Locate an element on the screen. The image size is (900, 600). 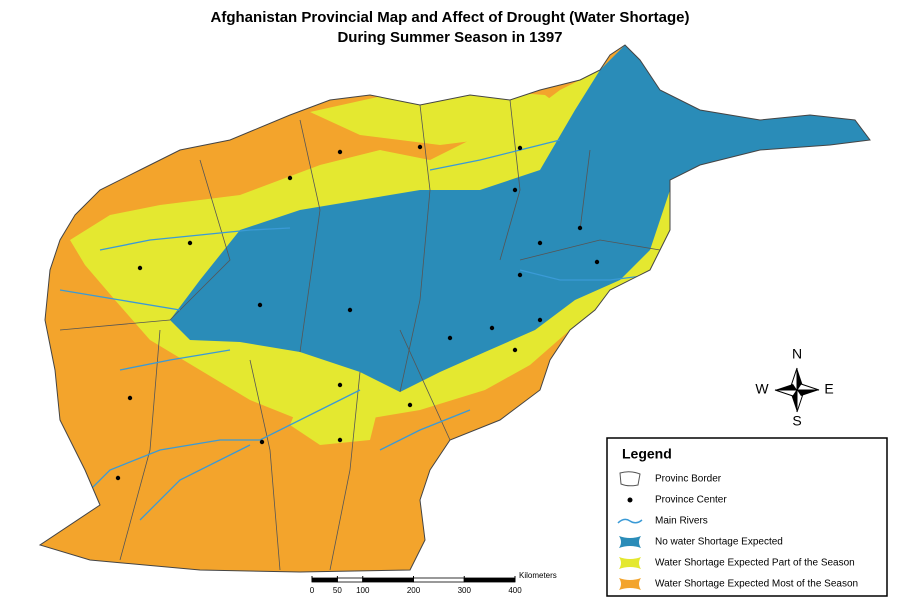
scale-bar: 0 50 100 200 300 400 Kilometers is located at coordinates (433, 583).